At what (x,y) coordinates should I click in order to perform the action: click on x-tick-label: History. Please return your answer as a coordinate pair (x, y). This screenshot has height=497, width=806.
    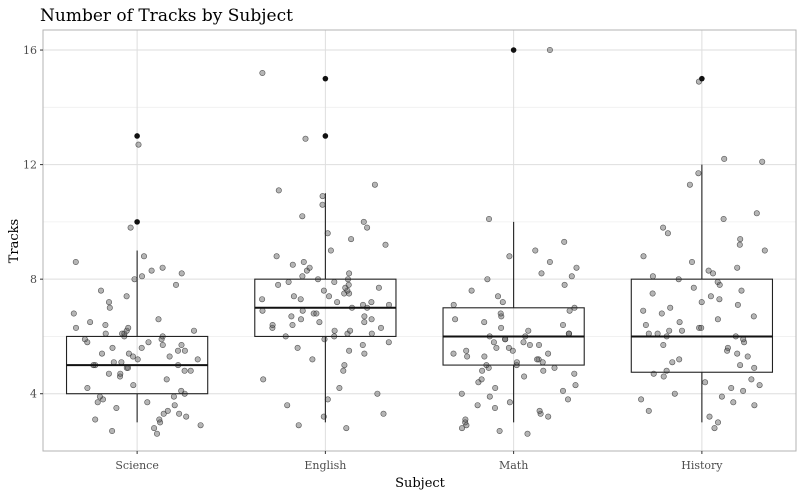
    Looking at the image, I should click on (702, 465).